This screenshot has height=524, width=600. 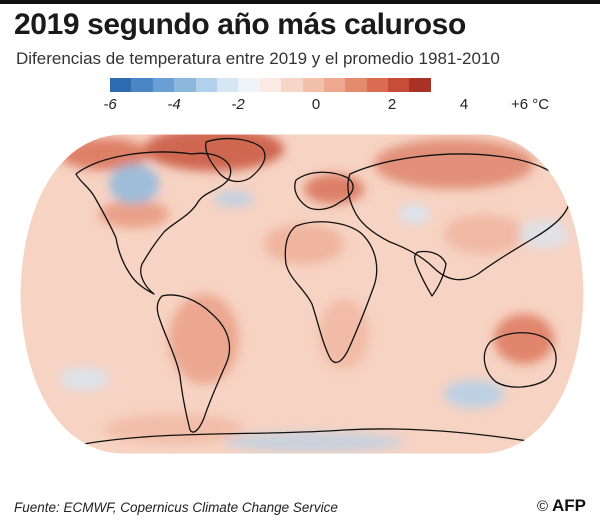 I want to click on top-rule, so click(x=300, y=2).